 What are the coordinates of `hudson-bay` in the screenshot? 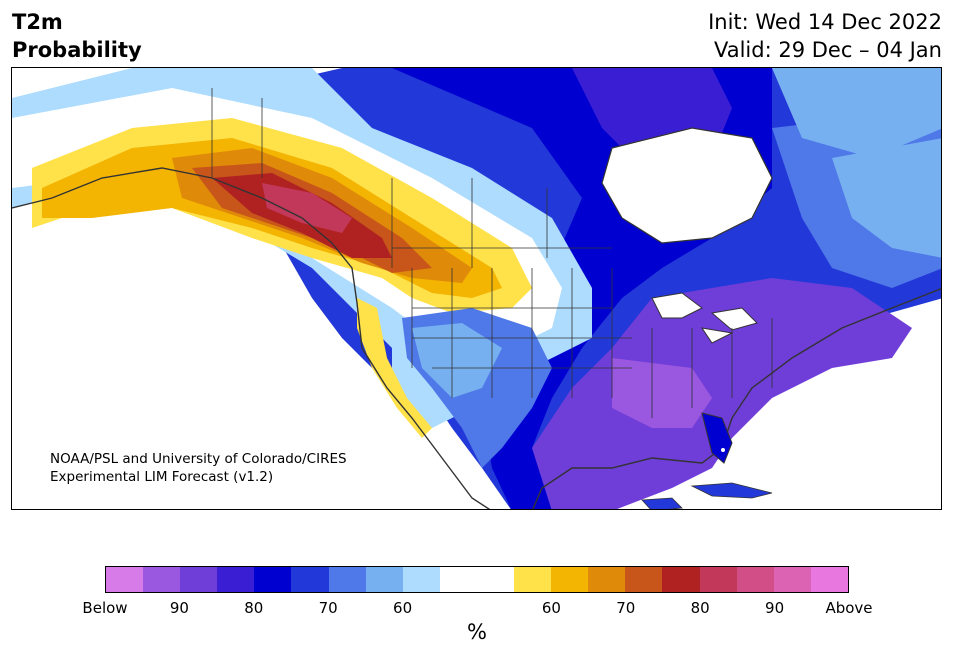 It's located at (687, 185).